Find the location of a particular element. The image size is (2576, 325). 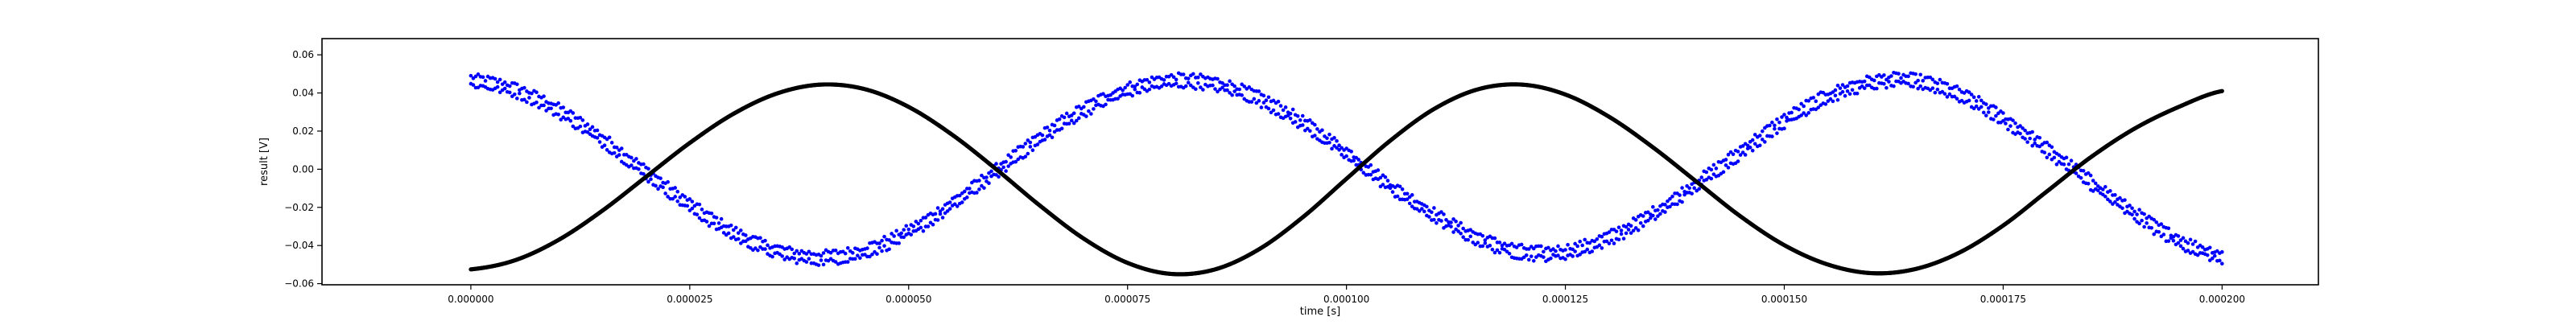

x-tick-label: 0.000150 is located at coordinates (1784, 299).